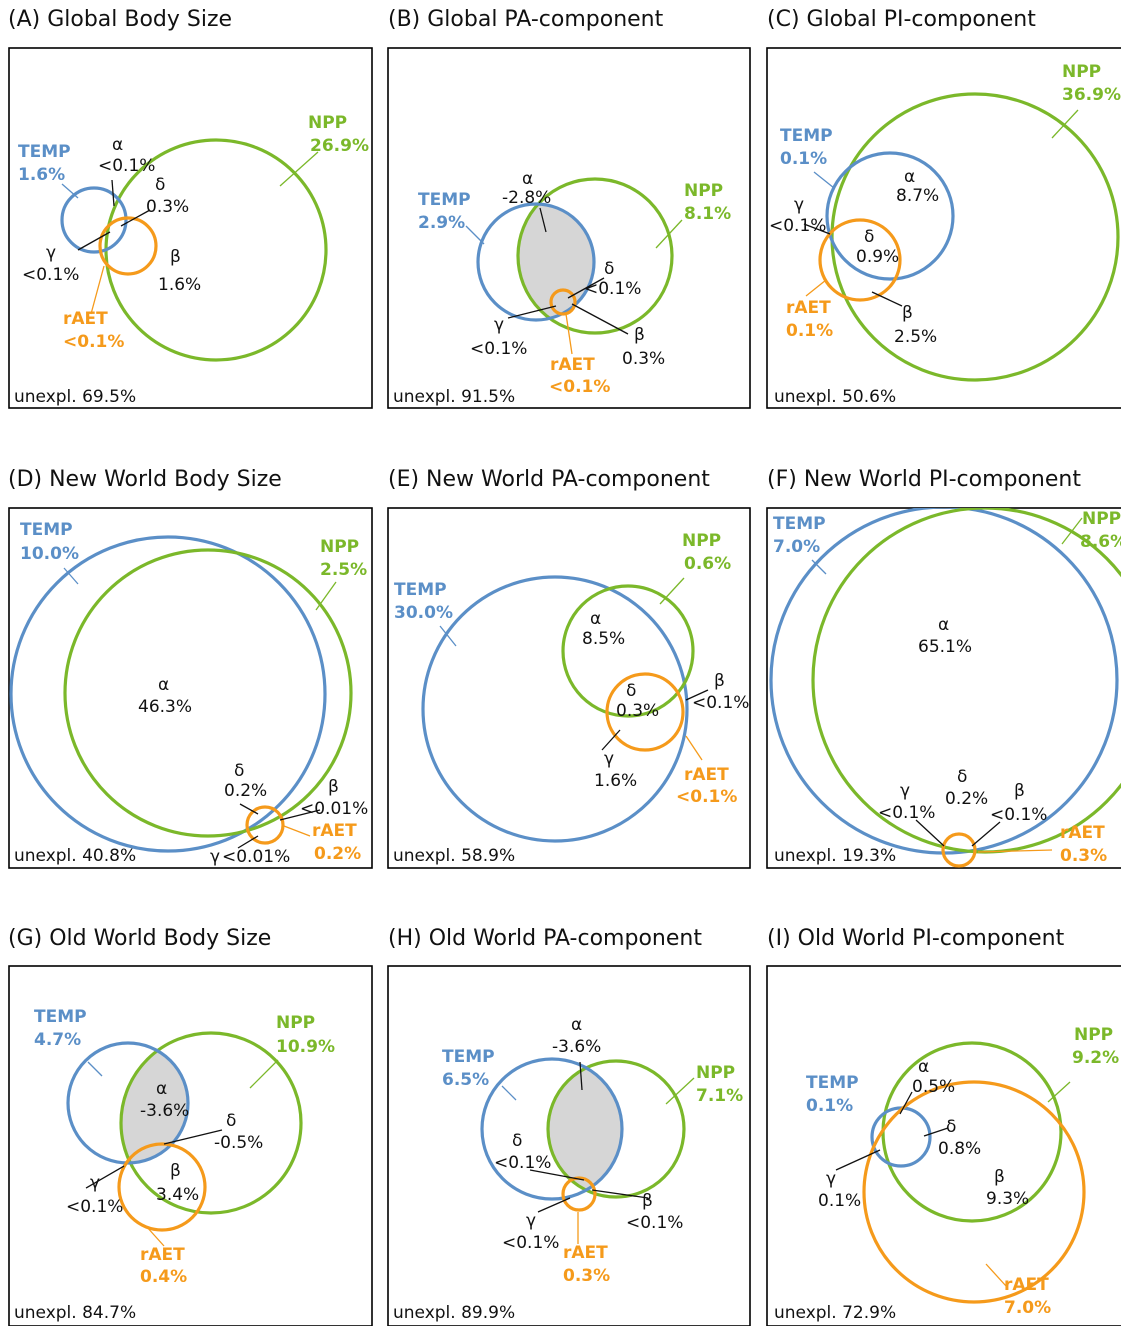 The height and width of the screenshot is (1326, 1121). I want to click on npp-value: 36.9%, so click(1091, 95).